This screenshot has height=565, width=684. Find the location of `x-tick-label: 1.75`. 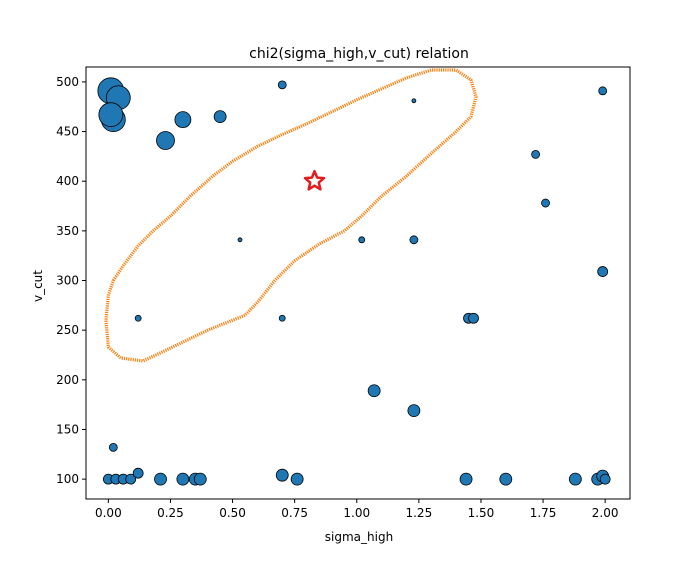

x-tick-label: 1.75 is located at coordinates (543, 513).